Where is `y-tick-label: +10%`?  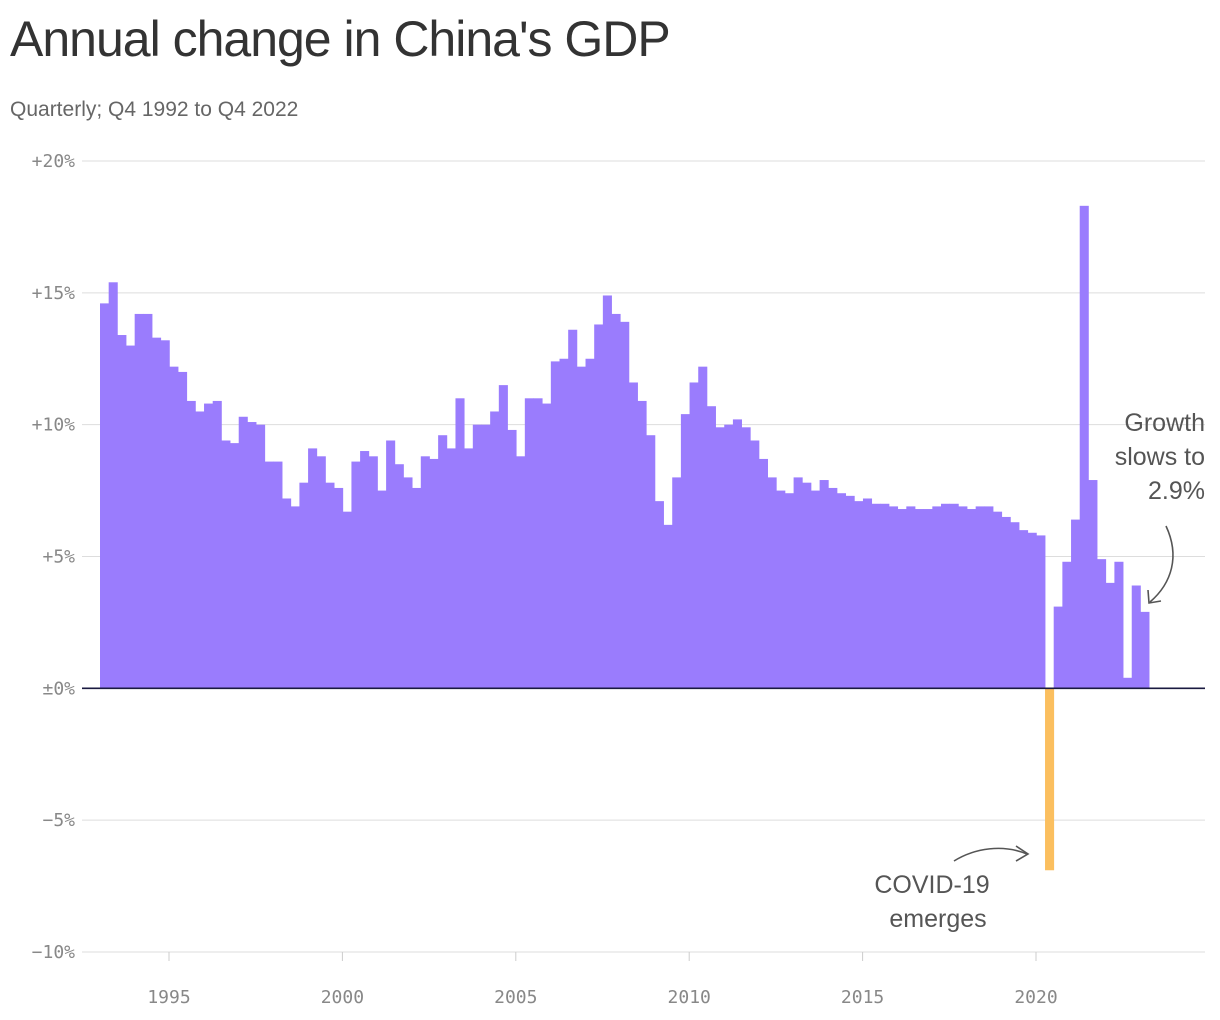
y-tick-label: +10% is located at coordinates (54, 425).